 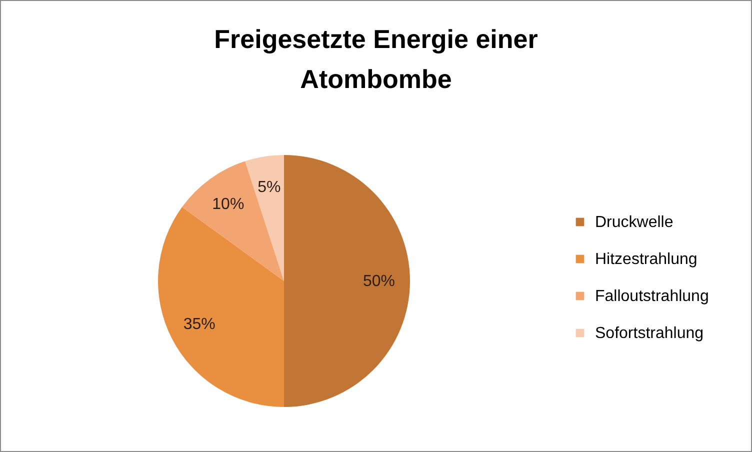 I want to click on legend-label: Hitzestrahlung, so click(x=646, y=259).